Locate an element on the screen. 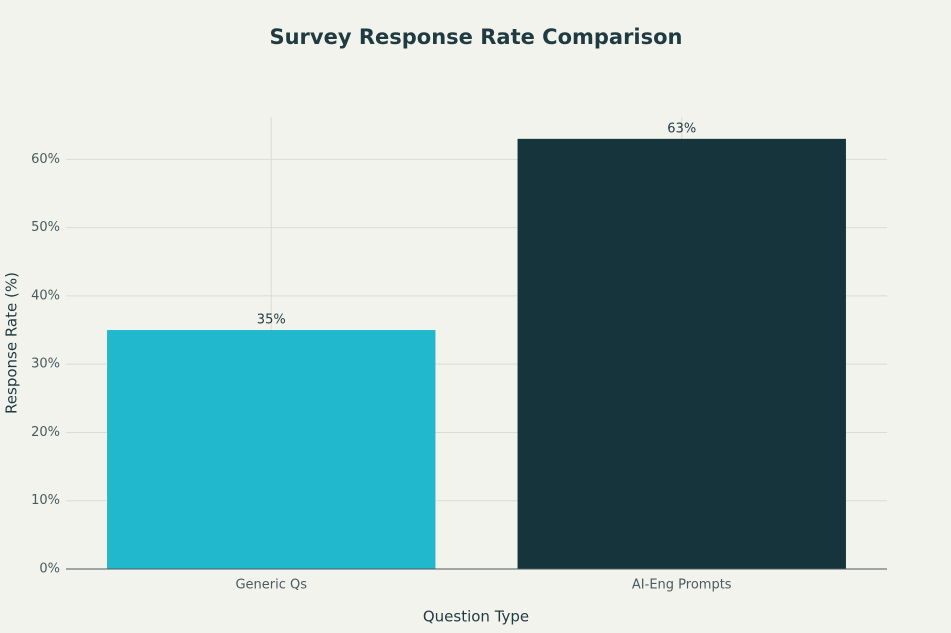 The width and height of the screenshot is (951, 633). y-tick-label: 60% is located at coordinates (45, 159).